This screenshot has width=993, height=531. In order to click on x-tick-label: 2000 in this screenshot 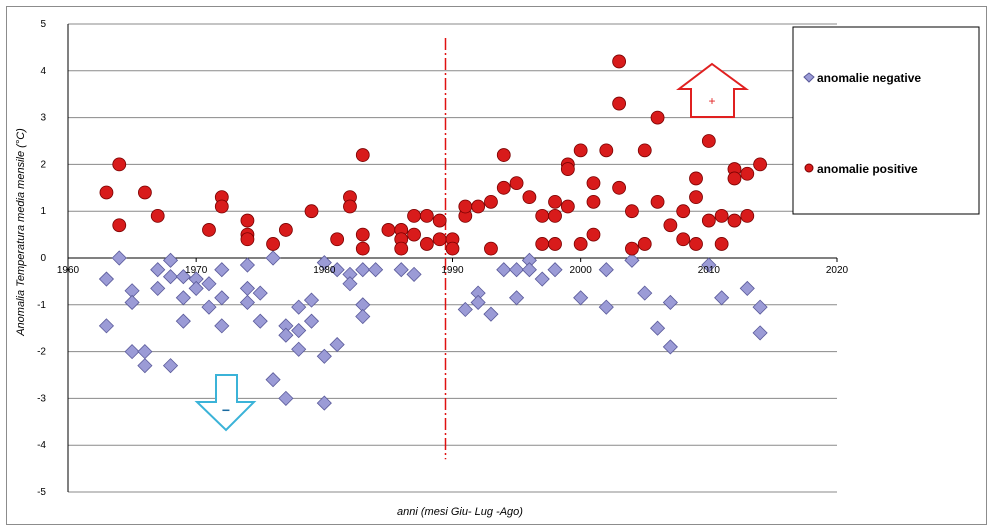, I will do `click(581, 270)`.